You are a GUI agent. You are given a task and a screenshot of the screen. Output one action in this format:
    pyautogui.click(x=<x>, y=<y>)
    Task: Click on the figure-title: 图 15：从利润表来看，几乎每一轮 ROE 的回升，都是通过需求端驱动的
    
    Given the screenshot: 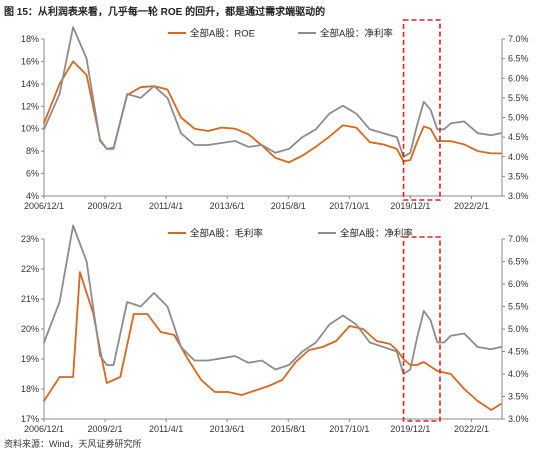 What is the action you would take?
    pyautogui.click(x=165, y=12)
    